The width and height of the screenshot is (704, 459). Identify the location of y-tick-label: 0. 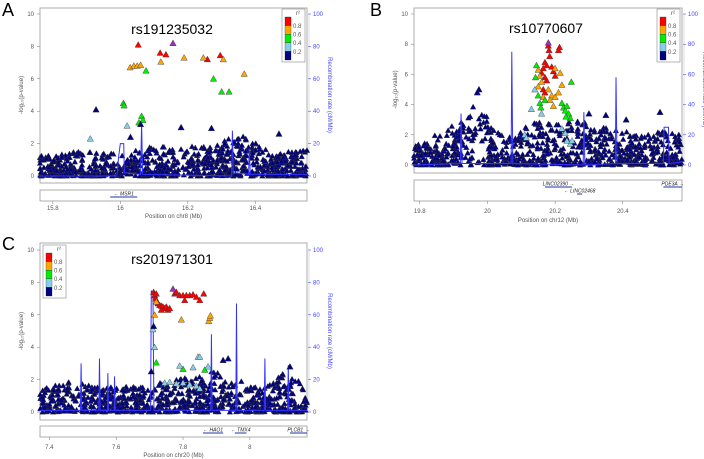
(33, 177).